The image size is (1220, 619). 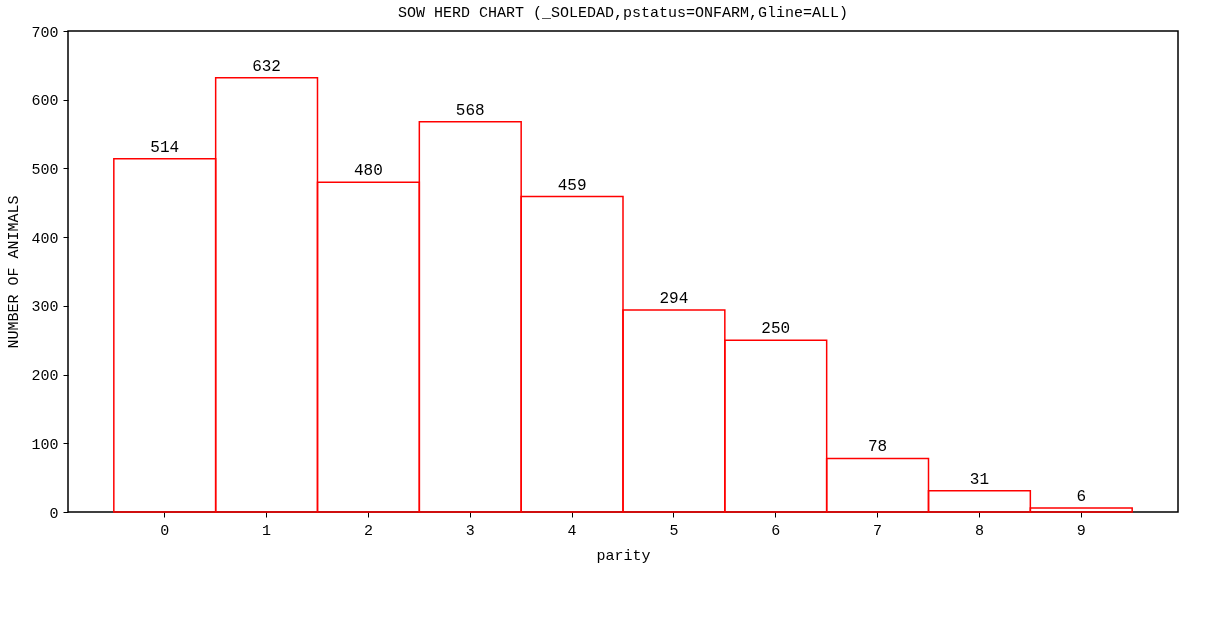 What do you see at coordinates (45, 102) in the screenshot?
I see `y-tick-label: 600` at bounding box center [45, 102].